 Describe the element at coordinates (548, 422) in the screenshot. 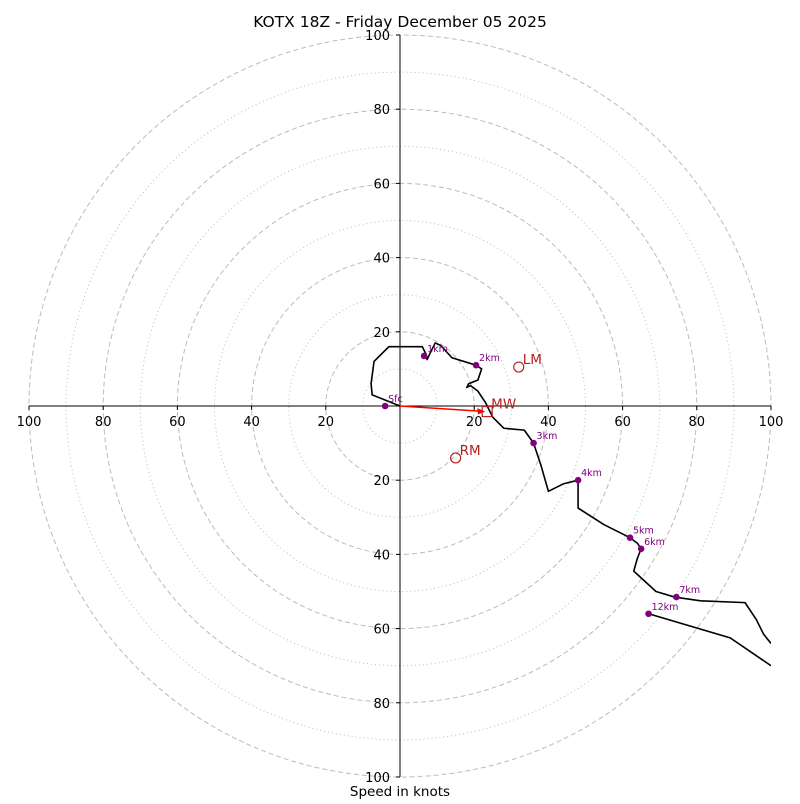

I see `x-tick-label-6: 40` at that location.